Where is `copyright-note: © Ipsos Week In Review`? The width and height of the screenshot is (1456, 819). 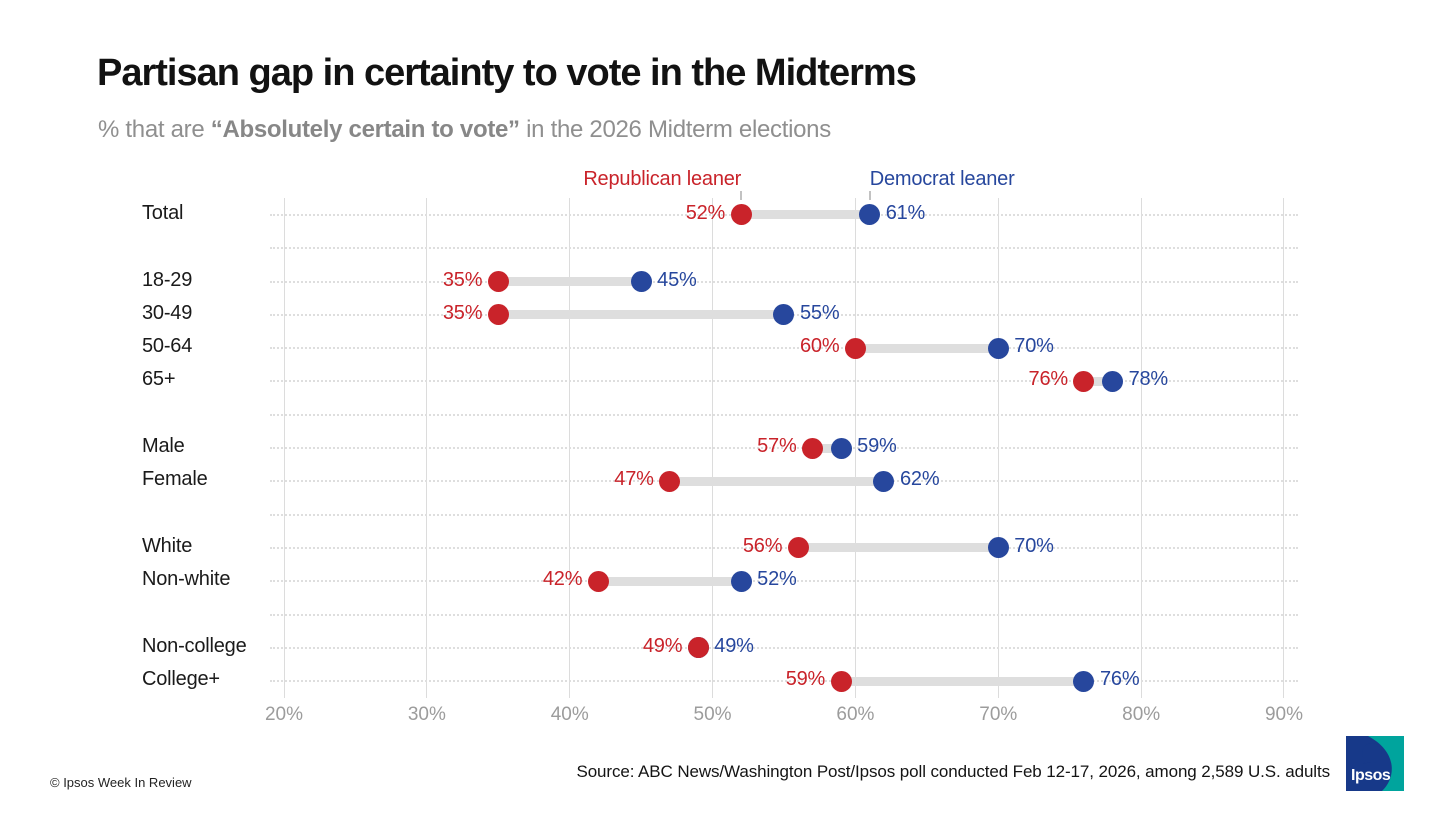 copyright-note: © Ipsos Week In Review is located at coordinates (121, 782).